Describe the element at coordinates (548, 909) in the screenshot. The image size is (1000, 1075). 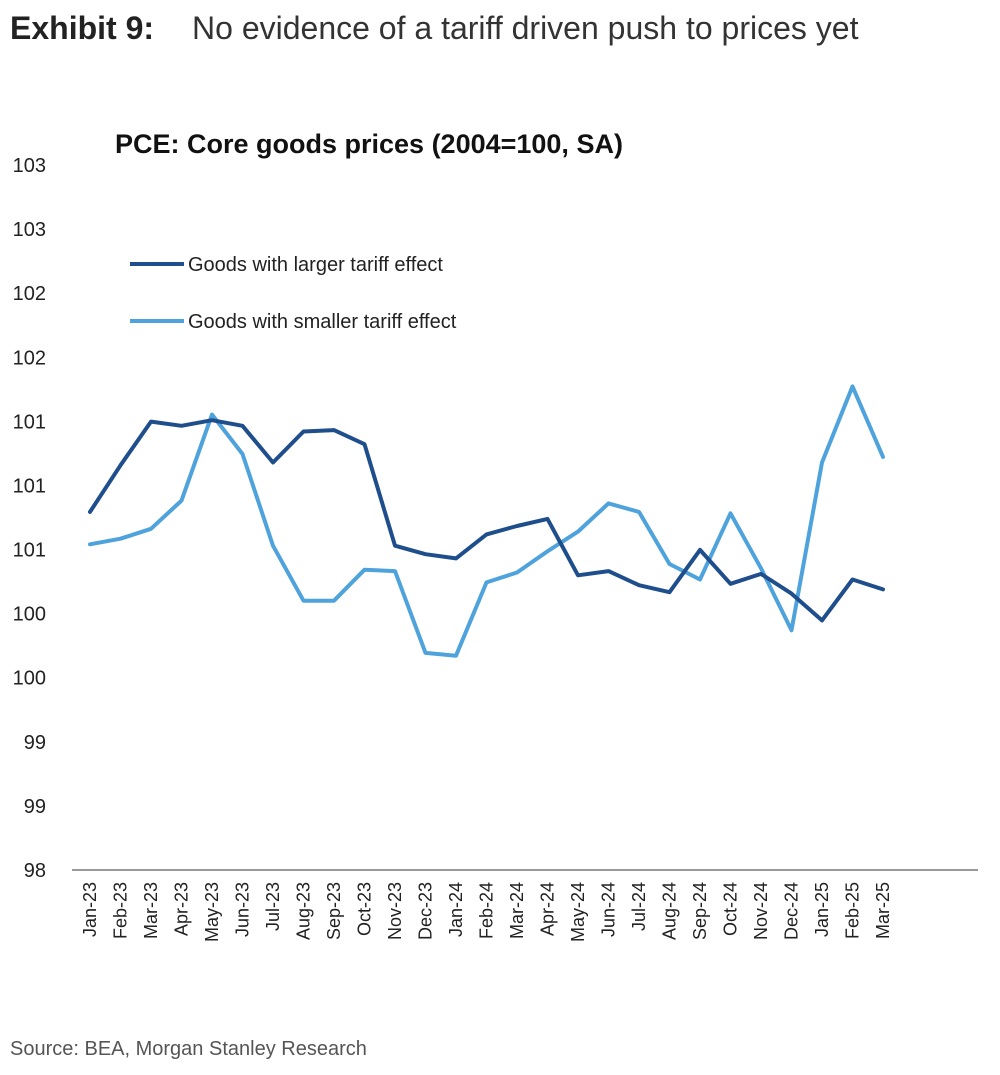
I see `x-tick-label: Apr-24` at that location.